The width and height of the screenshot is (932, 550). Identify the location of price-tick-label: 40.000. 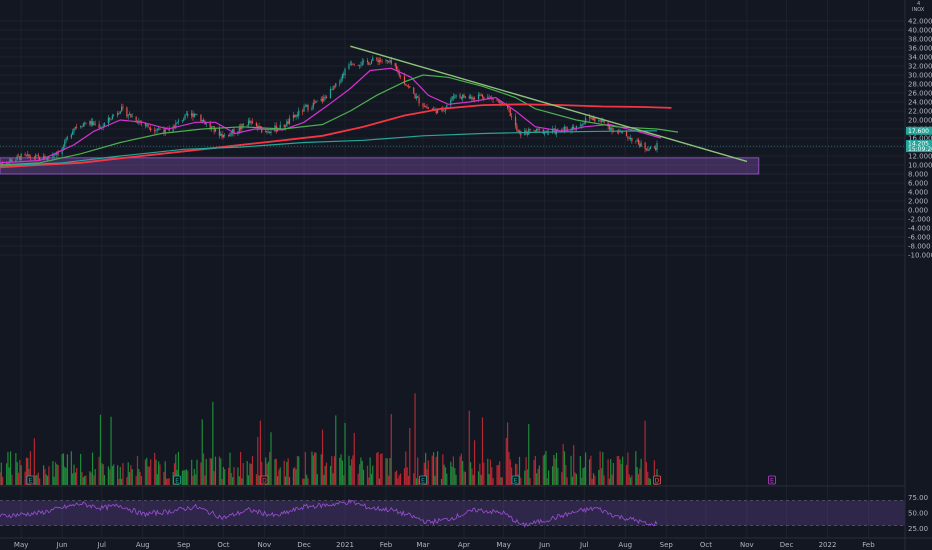
(920, 31).